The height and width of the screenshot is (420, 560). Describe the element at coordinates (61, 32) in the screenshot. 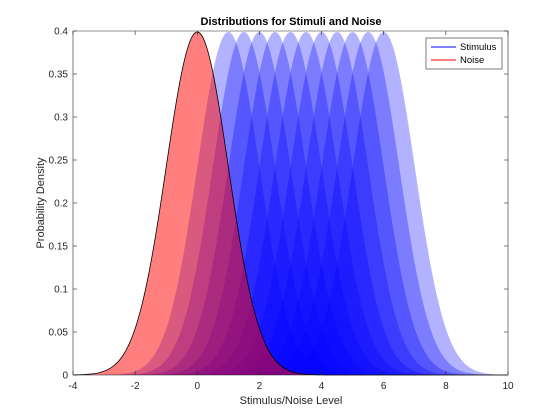

I see `y-tick-label: 0.4` at that location.